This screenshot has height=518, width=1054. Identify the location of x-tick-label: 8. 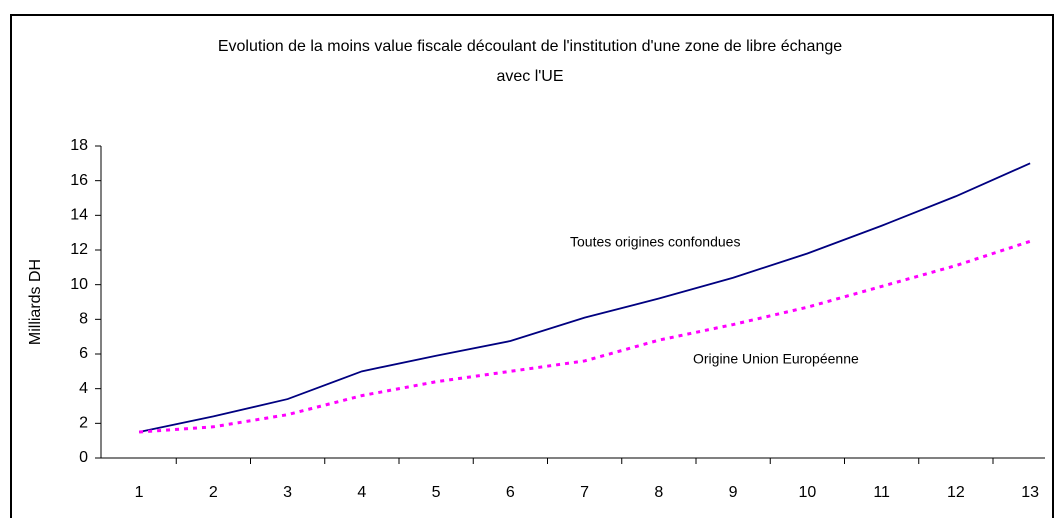
(658, 492).